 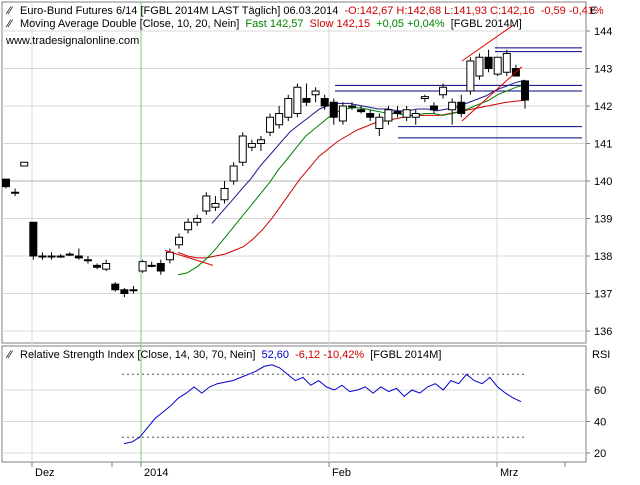 What do you see at coordinates (439, 11) in the screenshot?
I see `ohlc-values: -O:142,67 H:142,68 L:141,93 C:142,16` at bounding box center [439, 11].